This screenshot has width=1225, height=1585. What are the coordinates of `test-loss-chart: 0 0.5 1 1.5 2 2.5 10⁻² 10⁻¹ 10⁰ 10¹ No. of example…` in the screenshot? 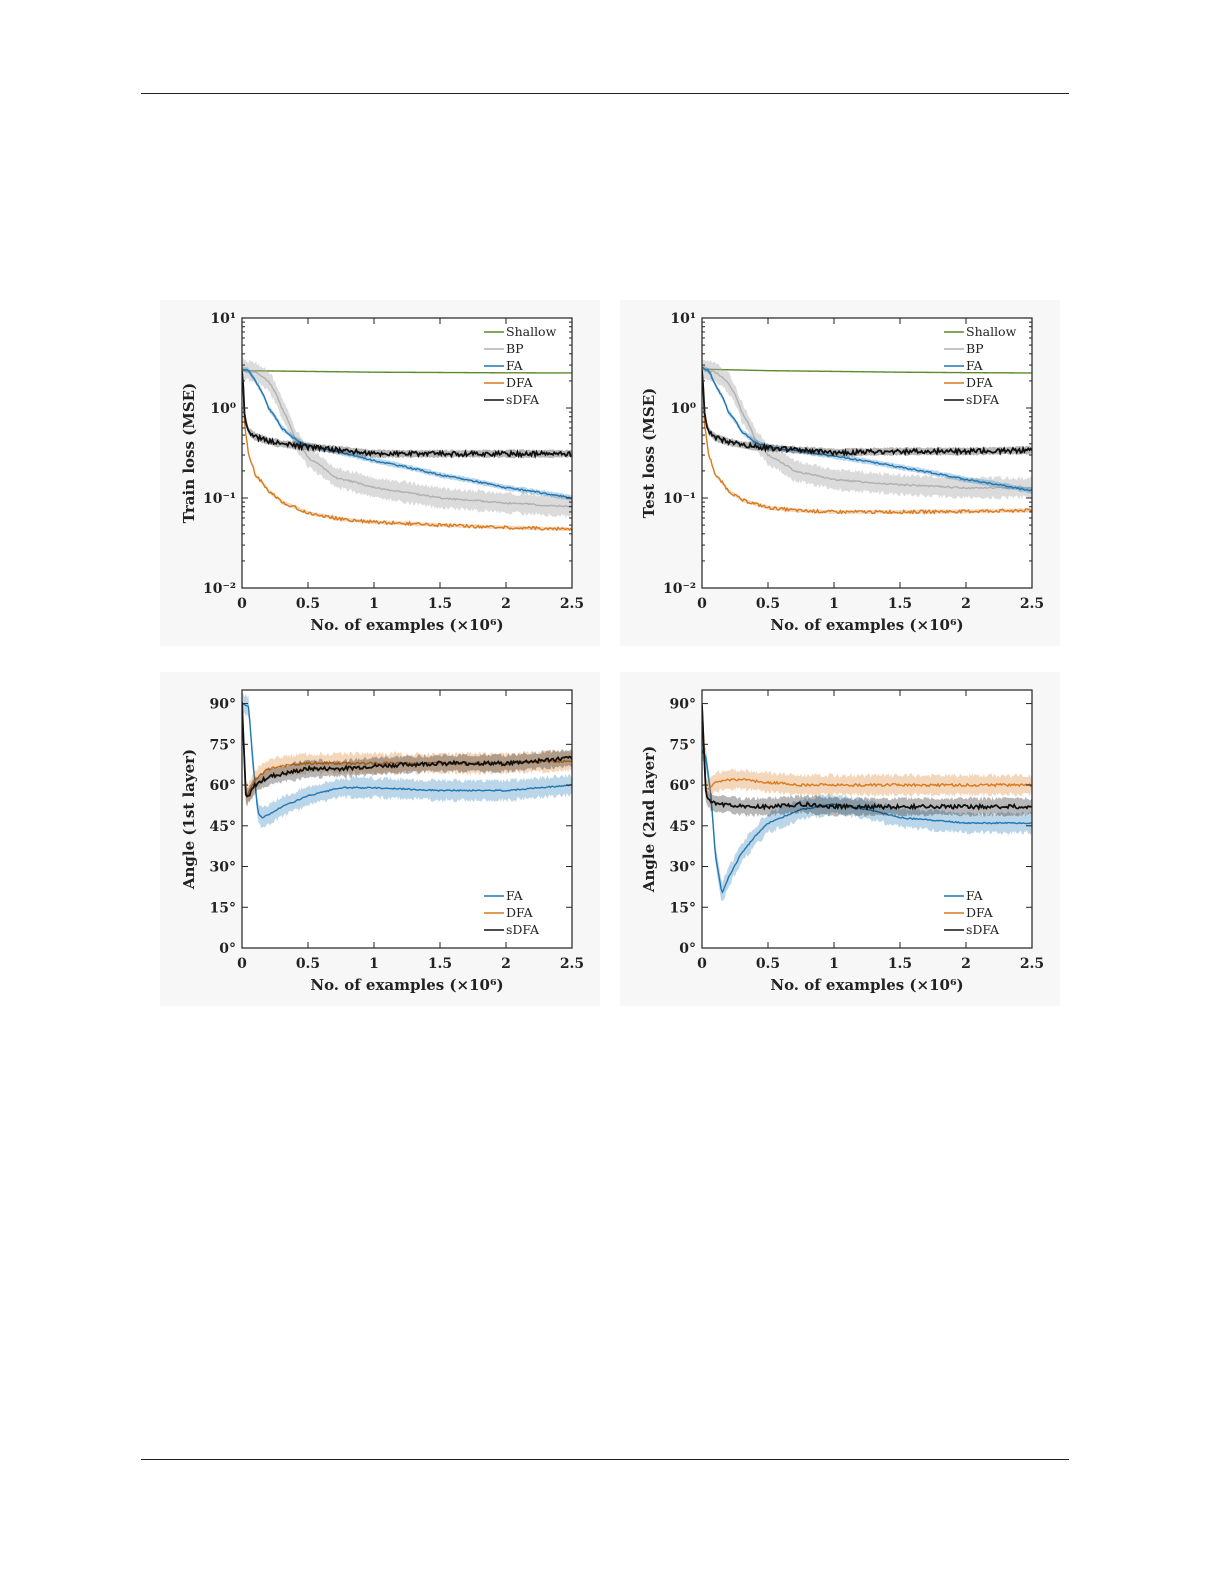 It's located at (840, 473).